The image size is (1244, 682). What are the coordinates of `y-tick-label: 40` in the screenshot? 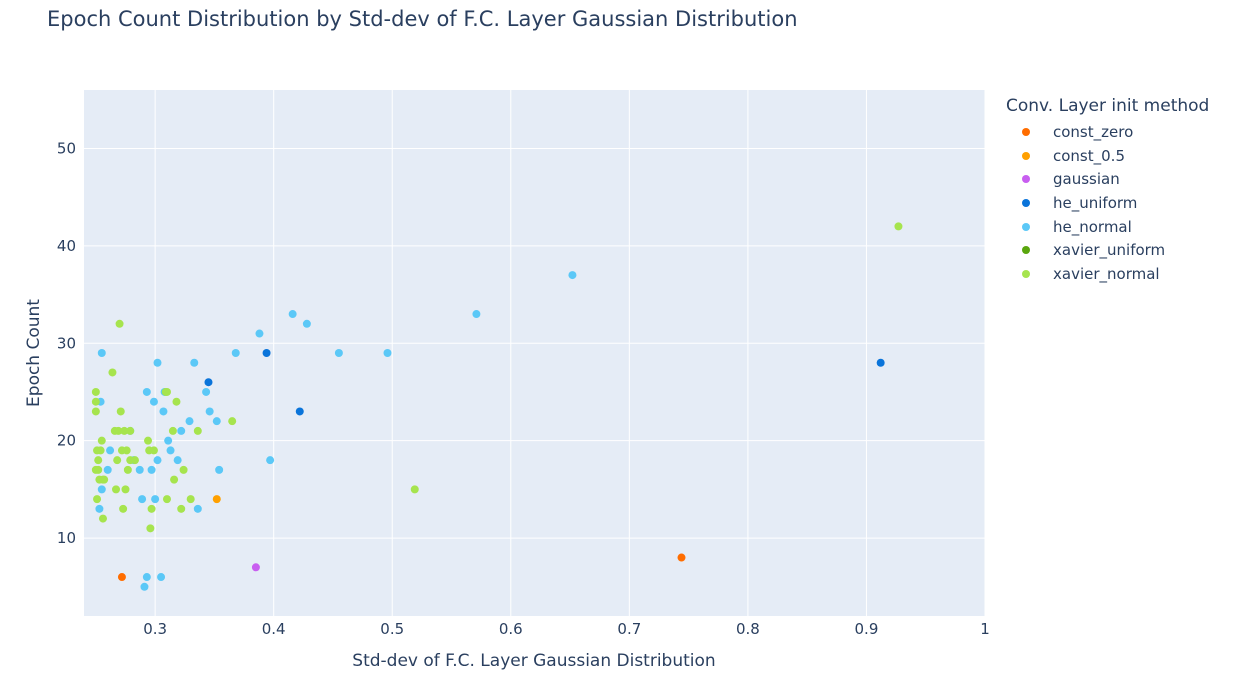 It's located at (66, 246).